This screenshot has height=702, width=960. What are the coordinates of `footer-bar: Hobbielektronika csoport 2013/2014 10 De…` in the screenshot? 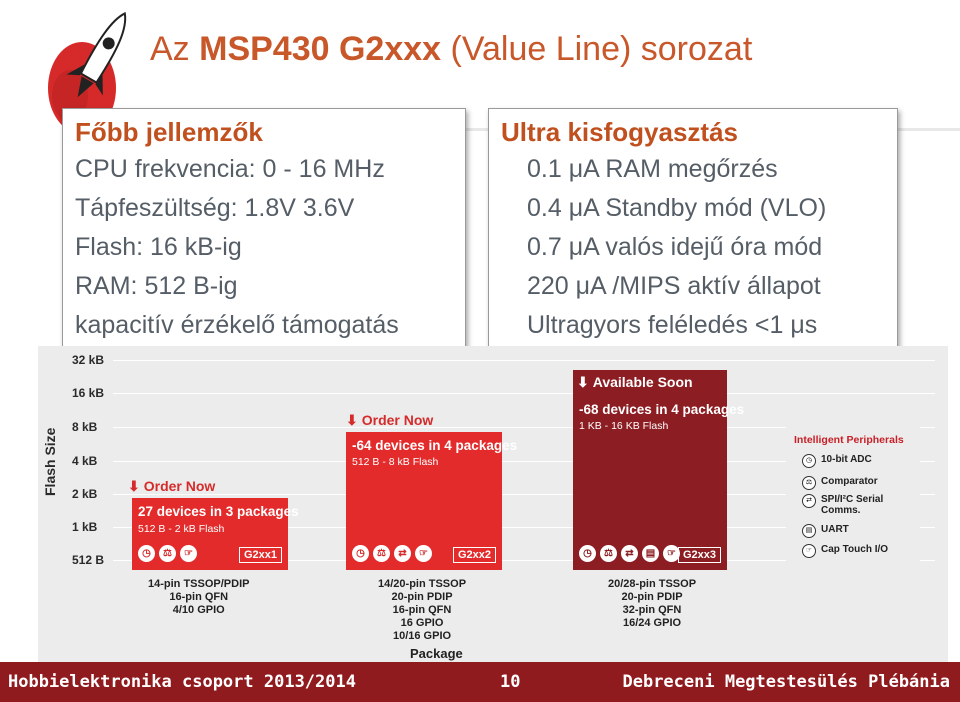 It's located at (480, 682).